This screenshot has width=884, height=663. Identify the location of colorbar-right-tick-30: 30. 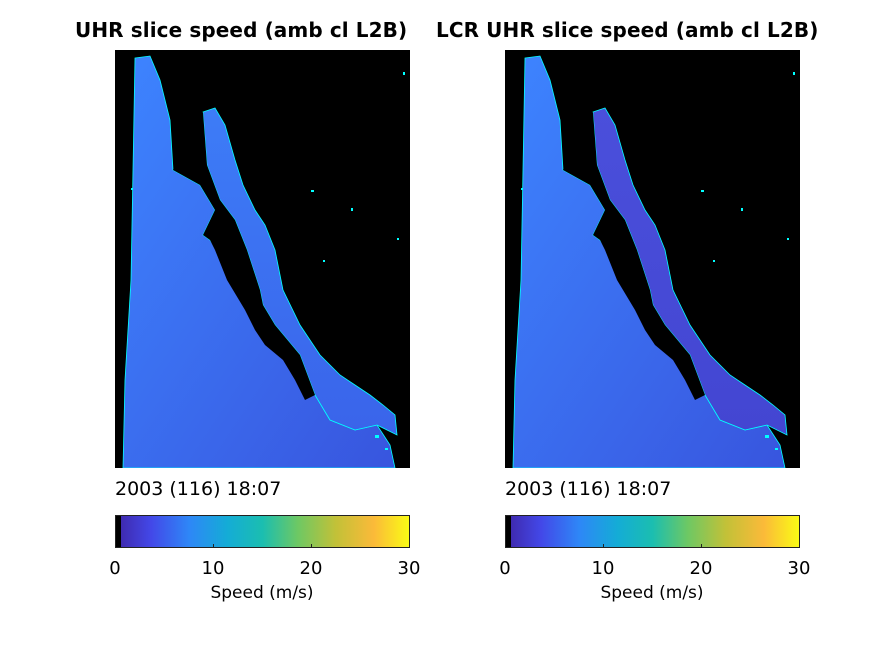
(799, 568).